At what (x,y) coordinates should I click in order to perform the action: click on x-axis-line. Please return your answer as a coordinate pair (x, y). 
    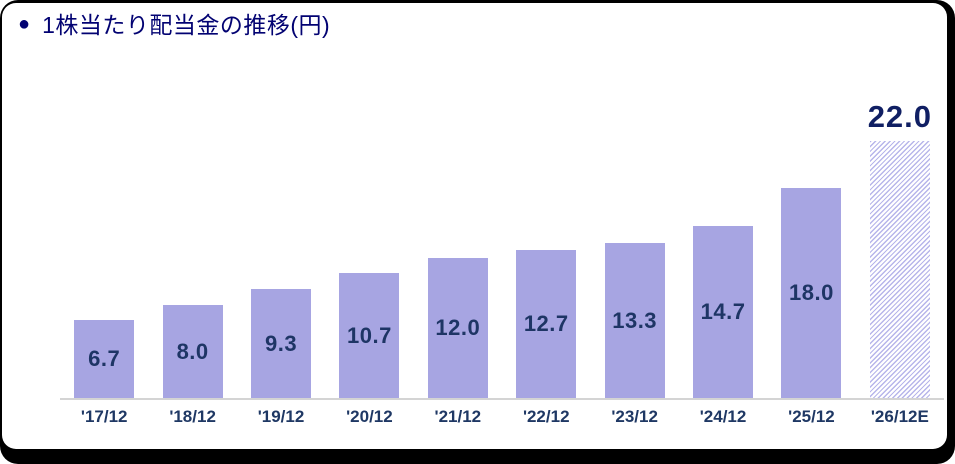
    Looking at the image, I should click on (502, 399).